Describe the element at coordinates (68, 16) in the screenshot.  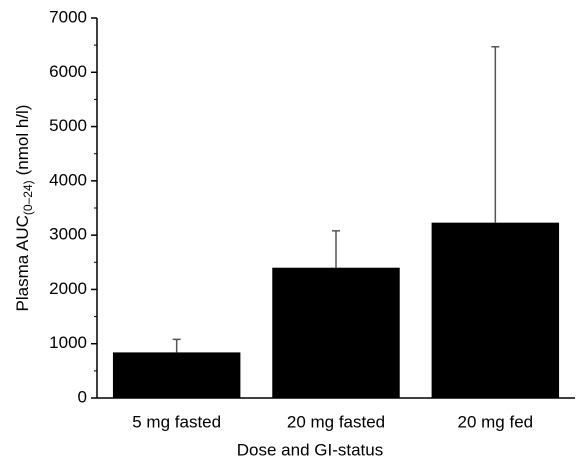
I see `y-tick-label: 7000` at that location.